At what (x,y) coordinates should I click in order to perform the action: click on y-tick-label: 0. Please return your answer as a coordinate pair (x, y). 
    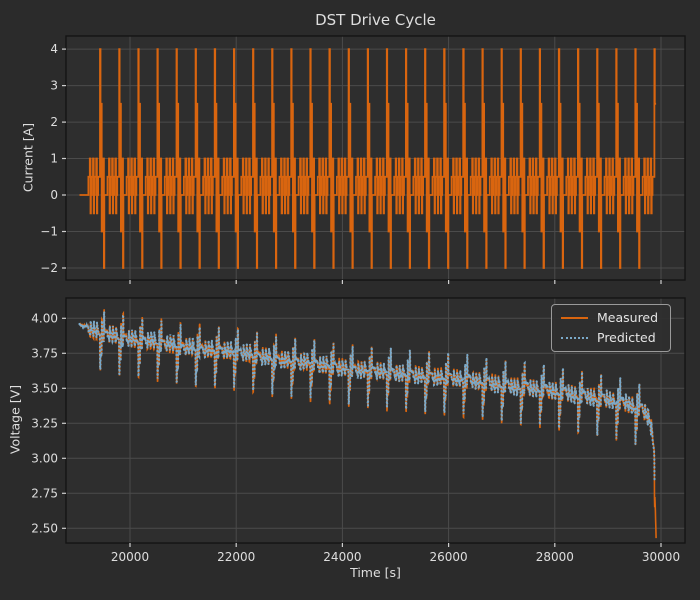
    Looking at the image, I should click on (54, 195).